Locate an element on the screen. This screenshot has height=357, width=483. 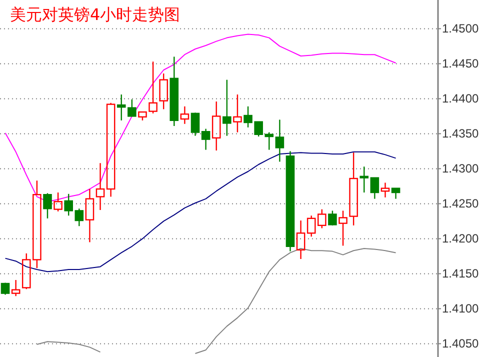
y-tick-label: 1.4200 is located at coordinates (461, 239).